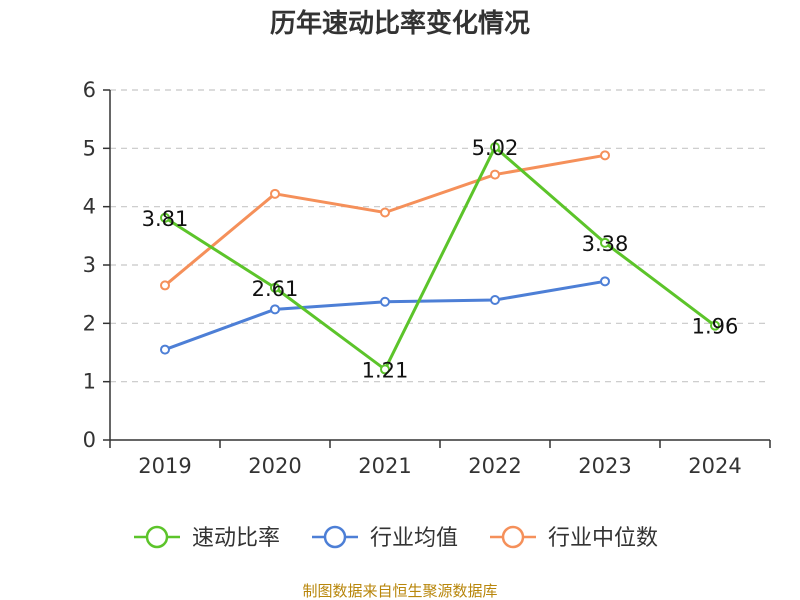  Describe the element at coordinates (89, 440) in the screenshot. I see `y-tick-label-0: 0` at that location.